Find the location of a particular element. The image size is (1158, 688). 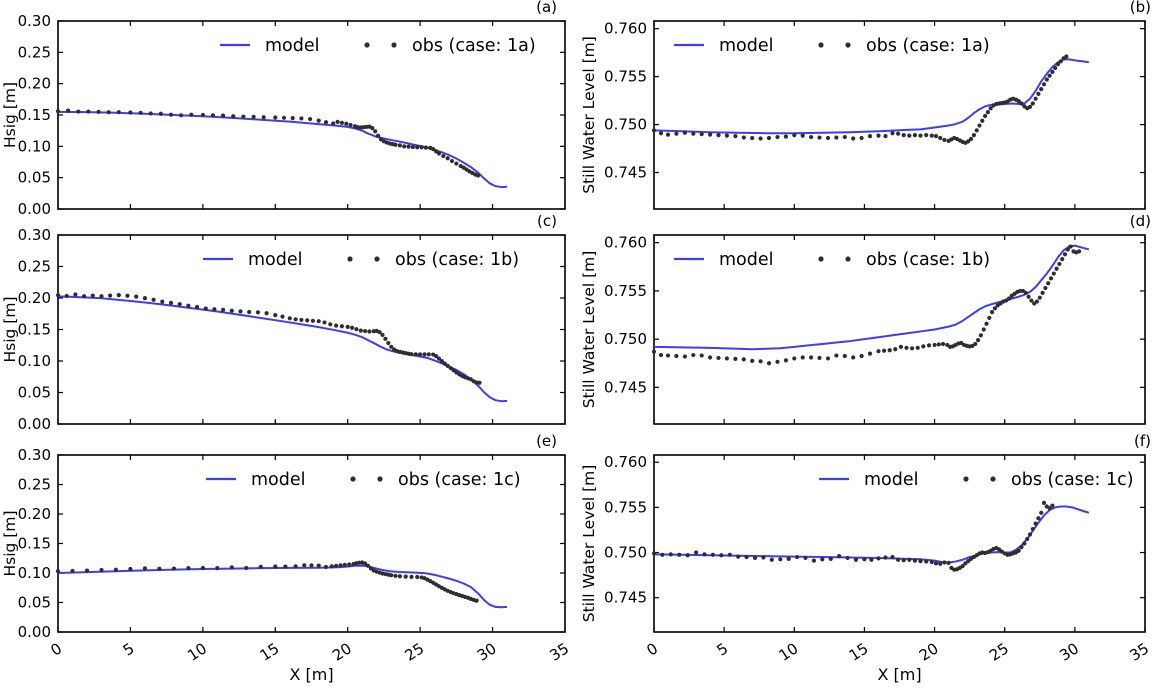

y-tick-label: 0.760 is located at coordinates (625, 462).